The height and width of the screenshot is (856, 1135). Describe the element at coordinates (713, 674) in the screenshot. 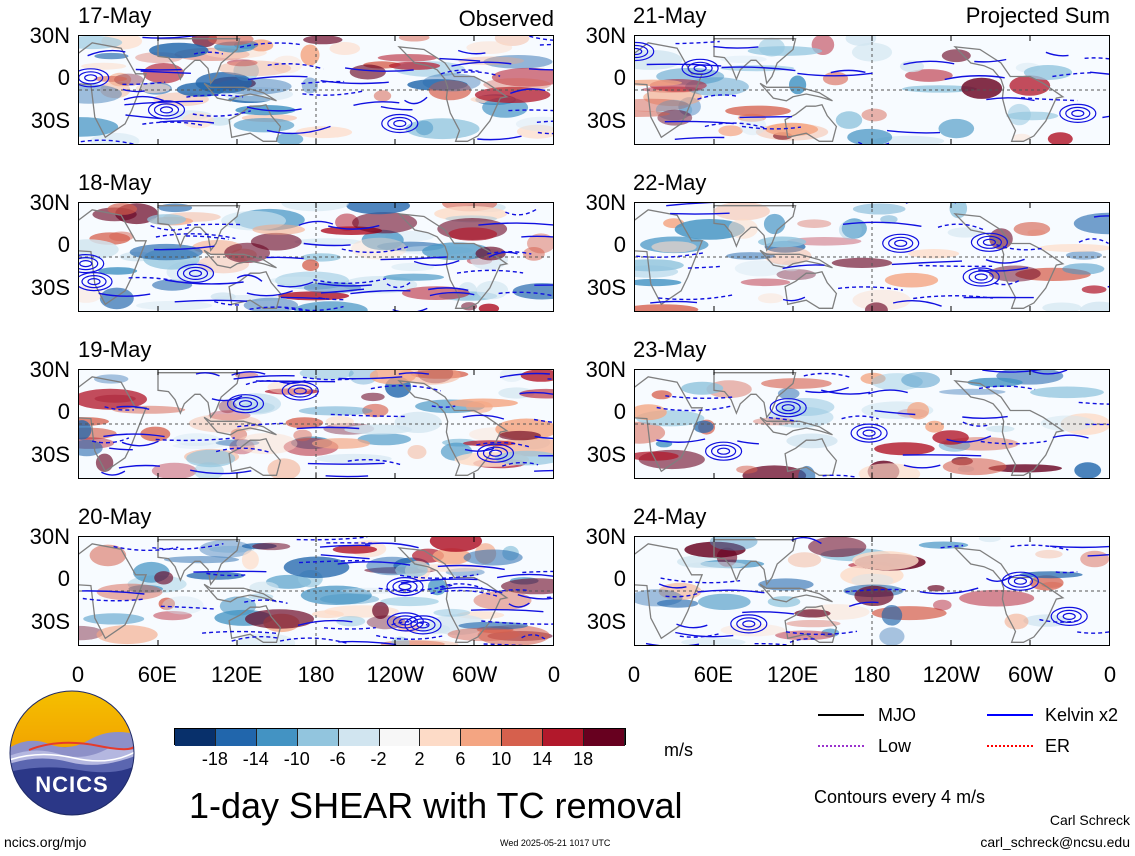

I see `x-tick-label: 60E` at that location.